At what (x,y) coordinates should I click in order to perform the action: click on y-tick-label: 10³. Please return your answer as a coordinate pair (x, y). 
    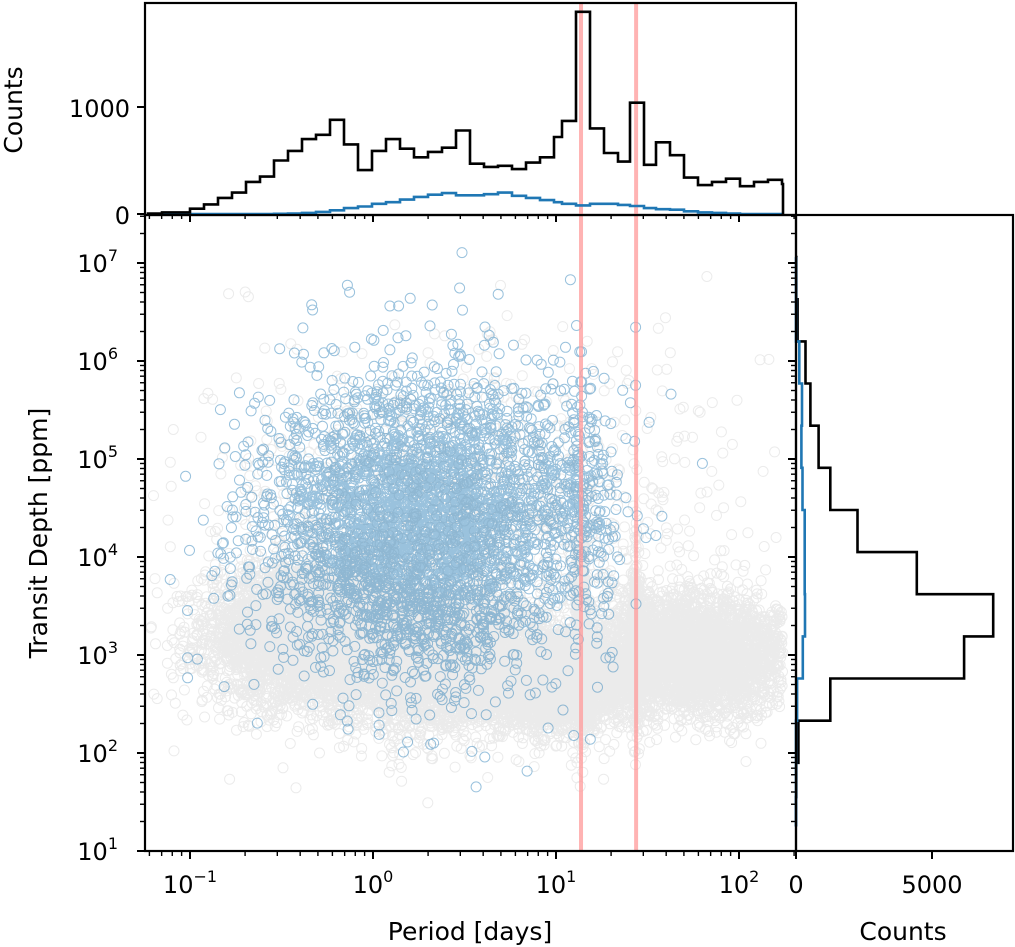
    Looking at the image, I should click on (97, 654).